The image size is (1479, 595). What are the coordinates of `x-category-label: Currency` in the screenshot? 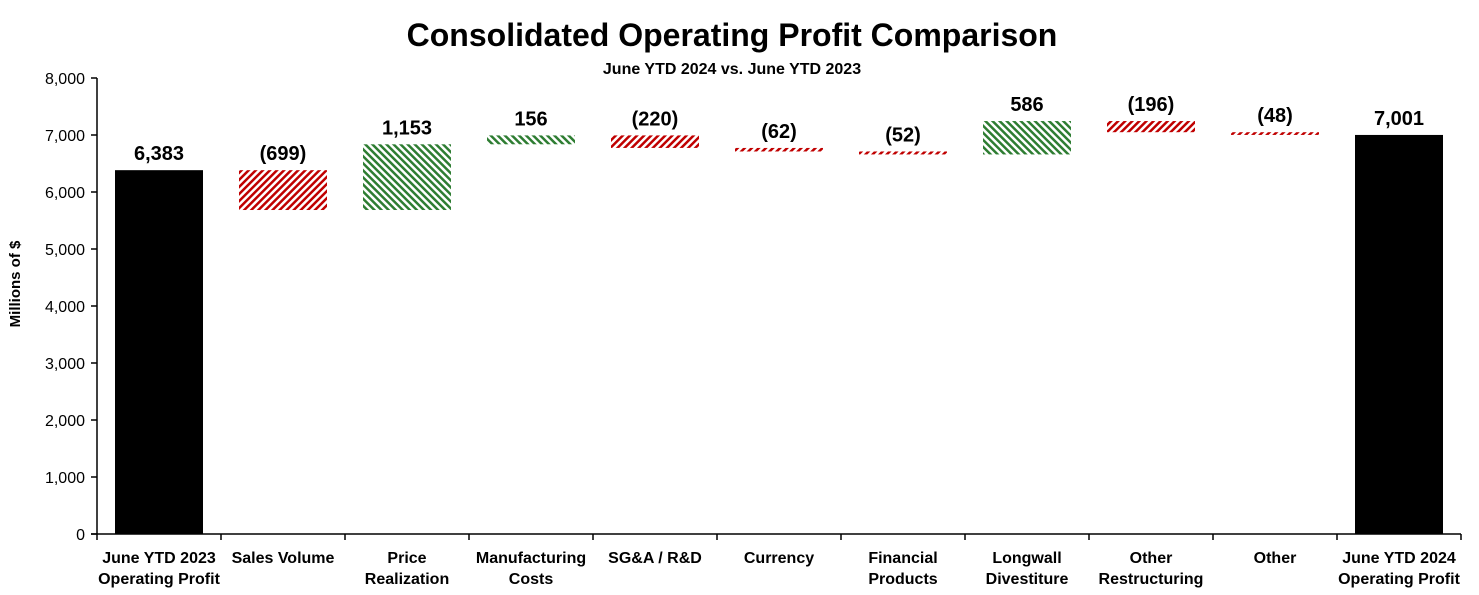 It's located at (779, 558).